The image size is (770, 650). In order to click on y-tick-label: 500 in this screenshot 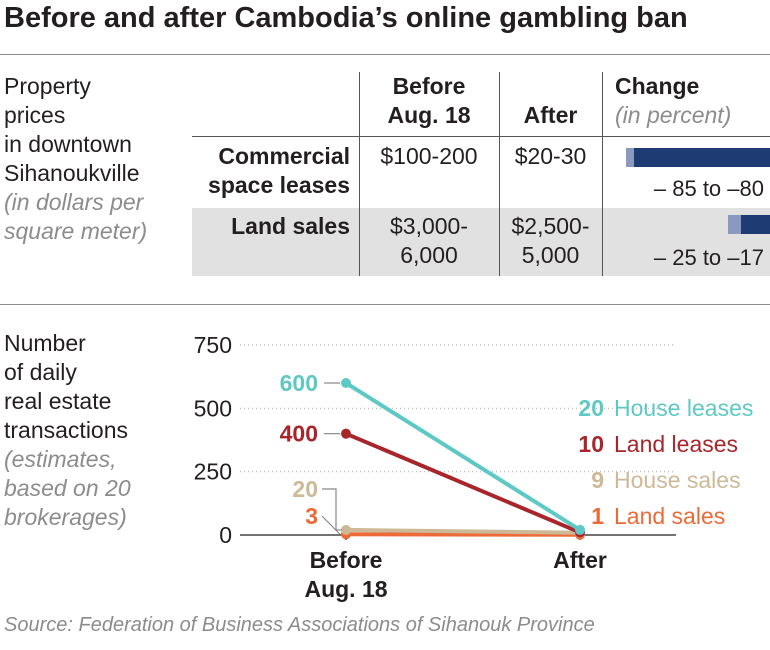, I will do `click(213, 408)`.